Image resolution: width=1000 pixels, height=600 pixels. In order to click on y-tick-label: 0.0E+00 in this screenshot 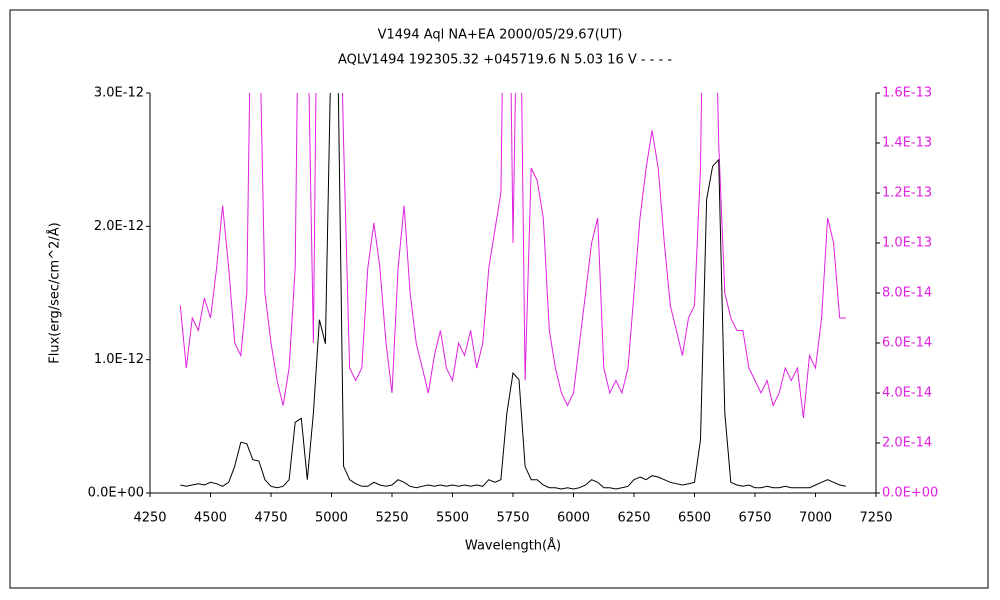, I will do `click(116, 493)`.